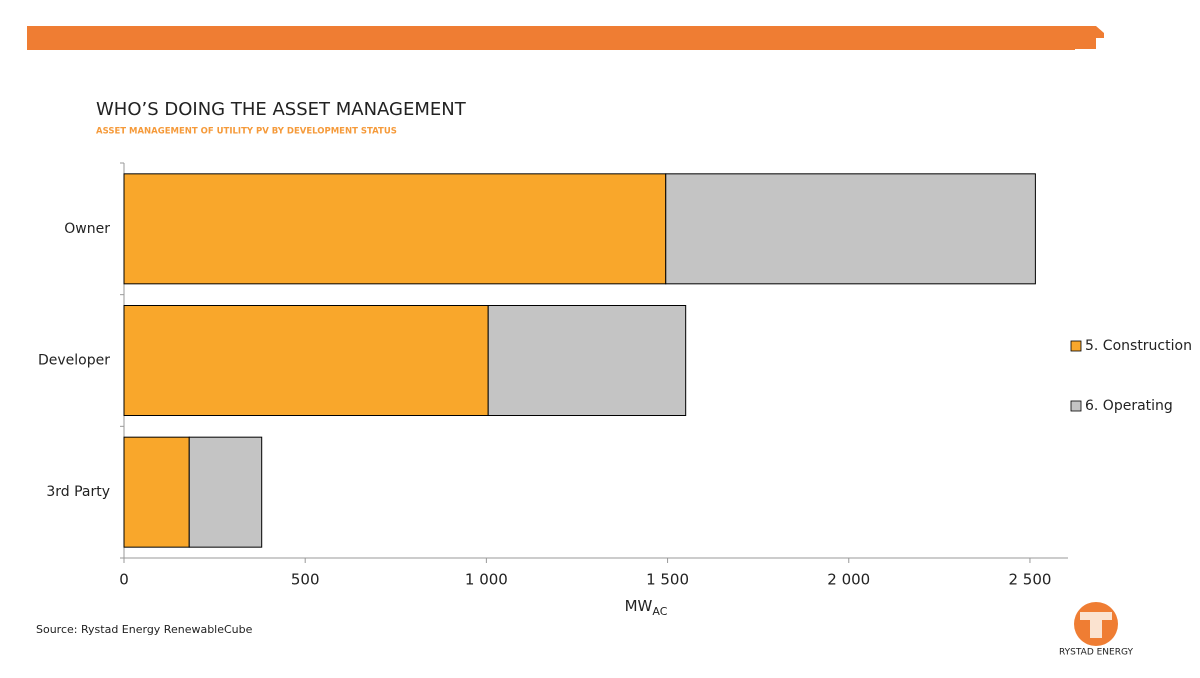 This screenshot has width=1200, height=678. Describe the element at coordinates (1096, 625) in the screenshot. I see `logo-shape` at that location.